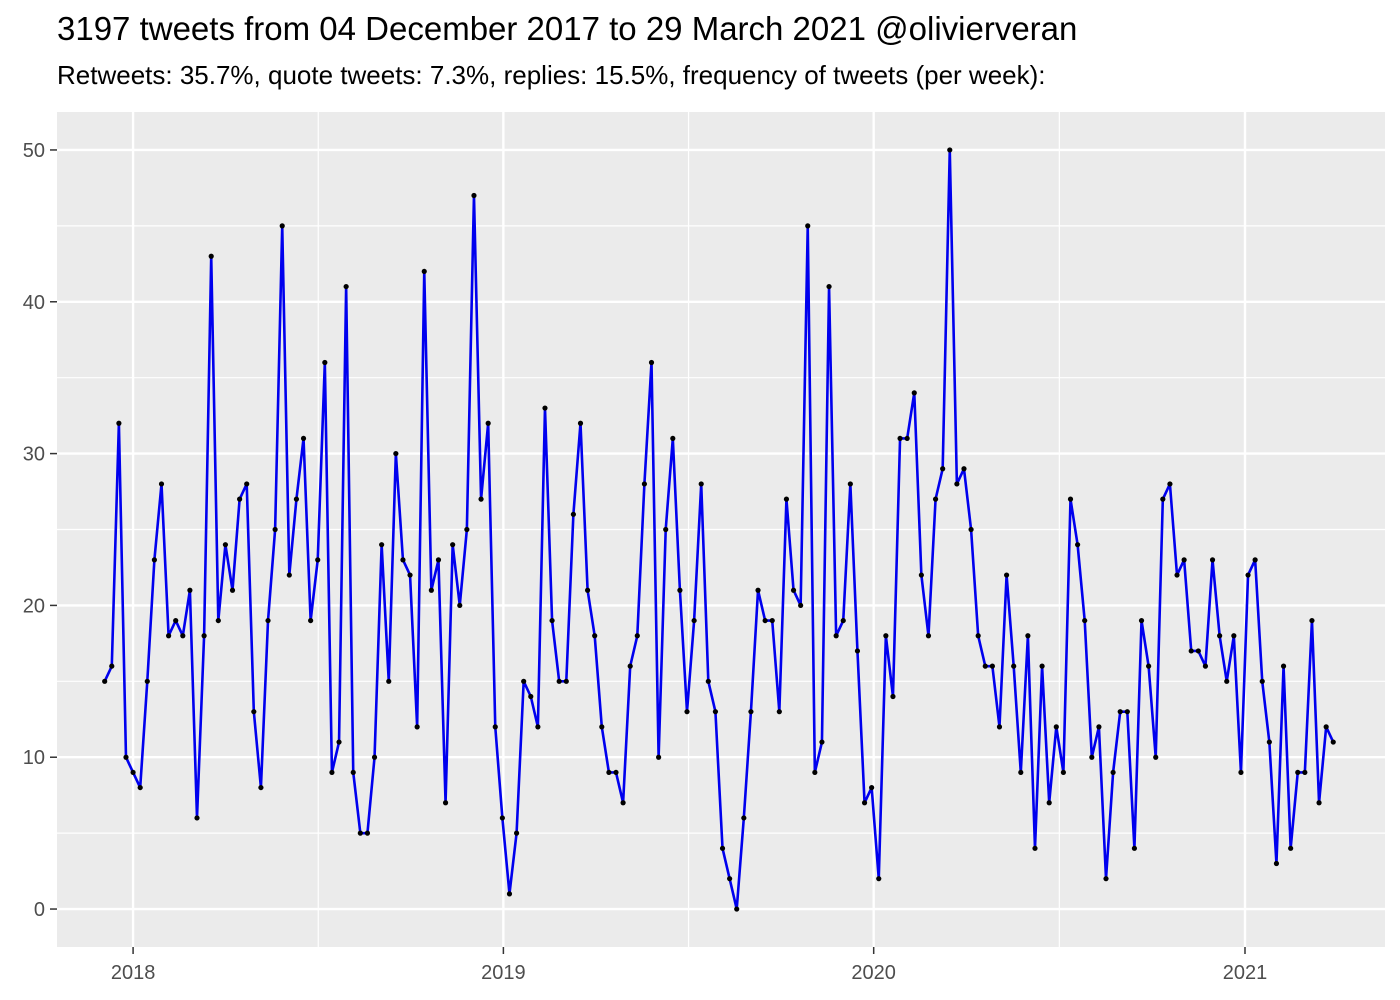 The image size is (1400, 1000). I want to click on x-tick-label: 2021, so click(1245, 973).